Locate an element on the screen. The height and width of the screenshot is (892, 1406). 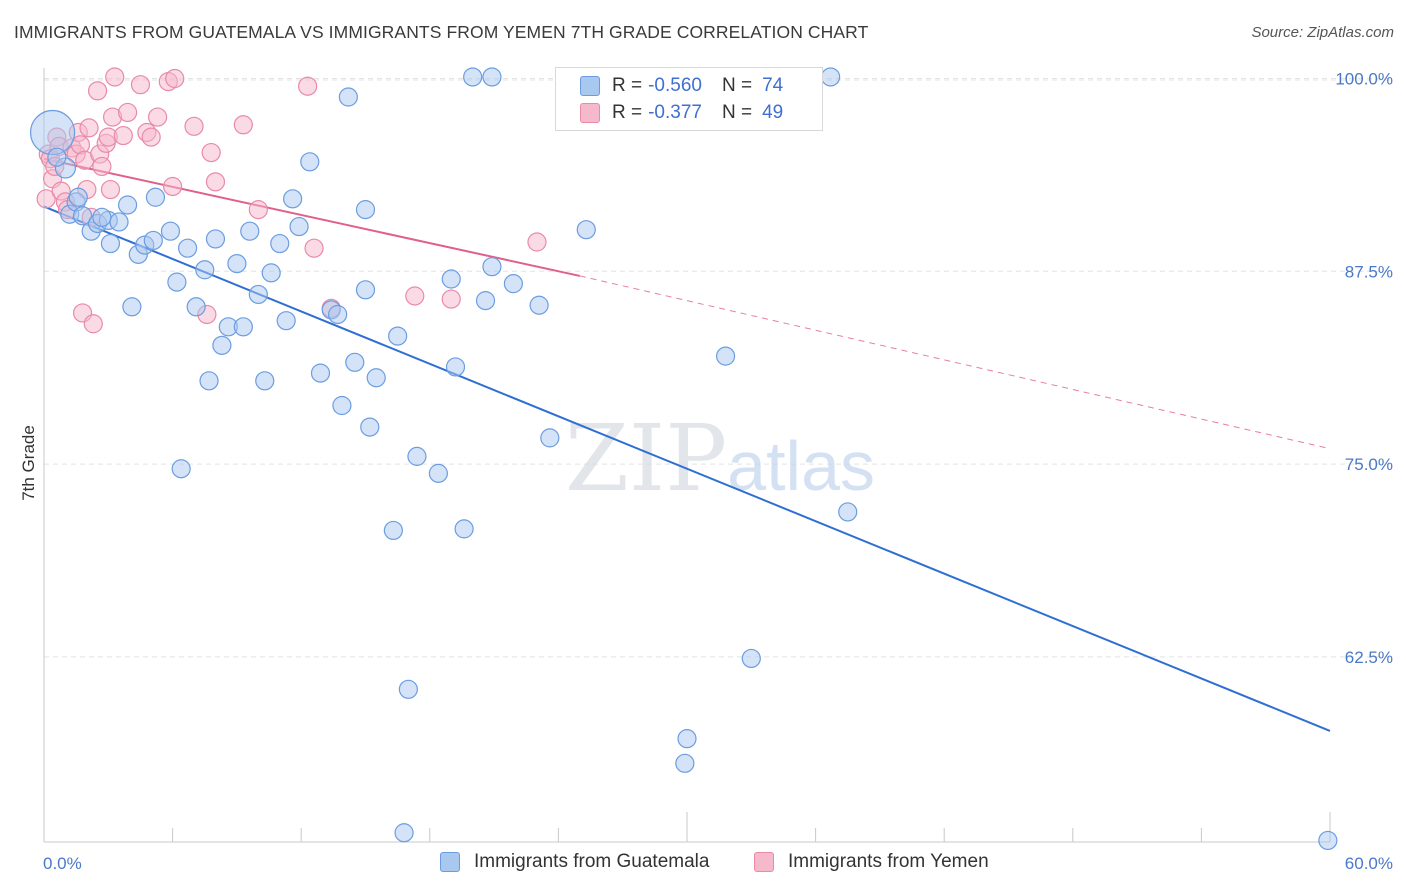
y-tick-label-1: 75.0% is located at coordinates (1369, 464).